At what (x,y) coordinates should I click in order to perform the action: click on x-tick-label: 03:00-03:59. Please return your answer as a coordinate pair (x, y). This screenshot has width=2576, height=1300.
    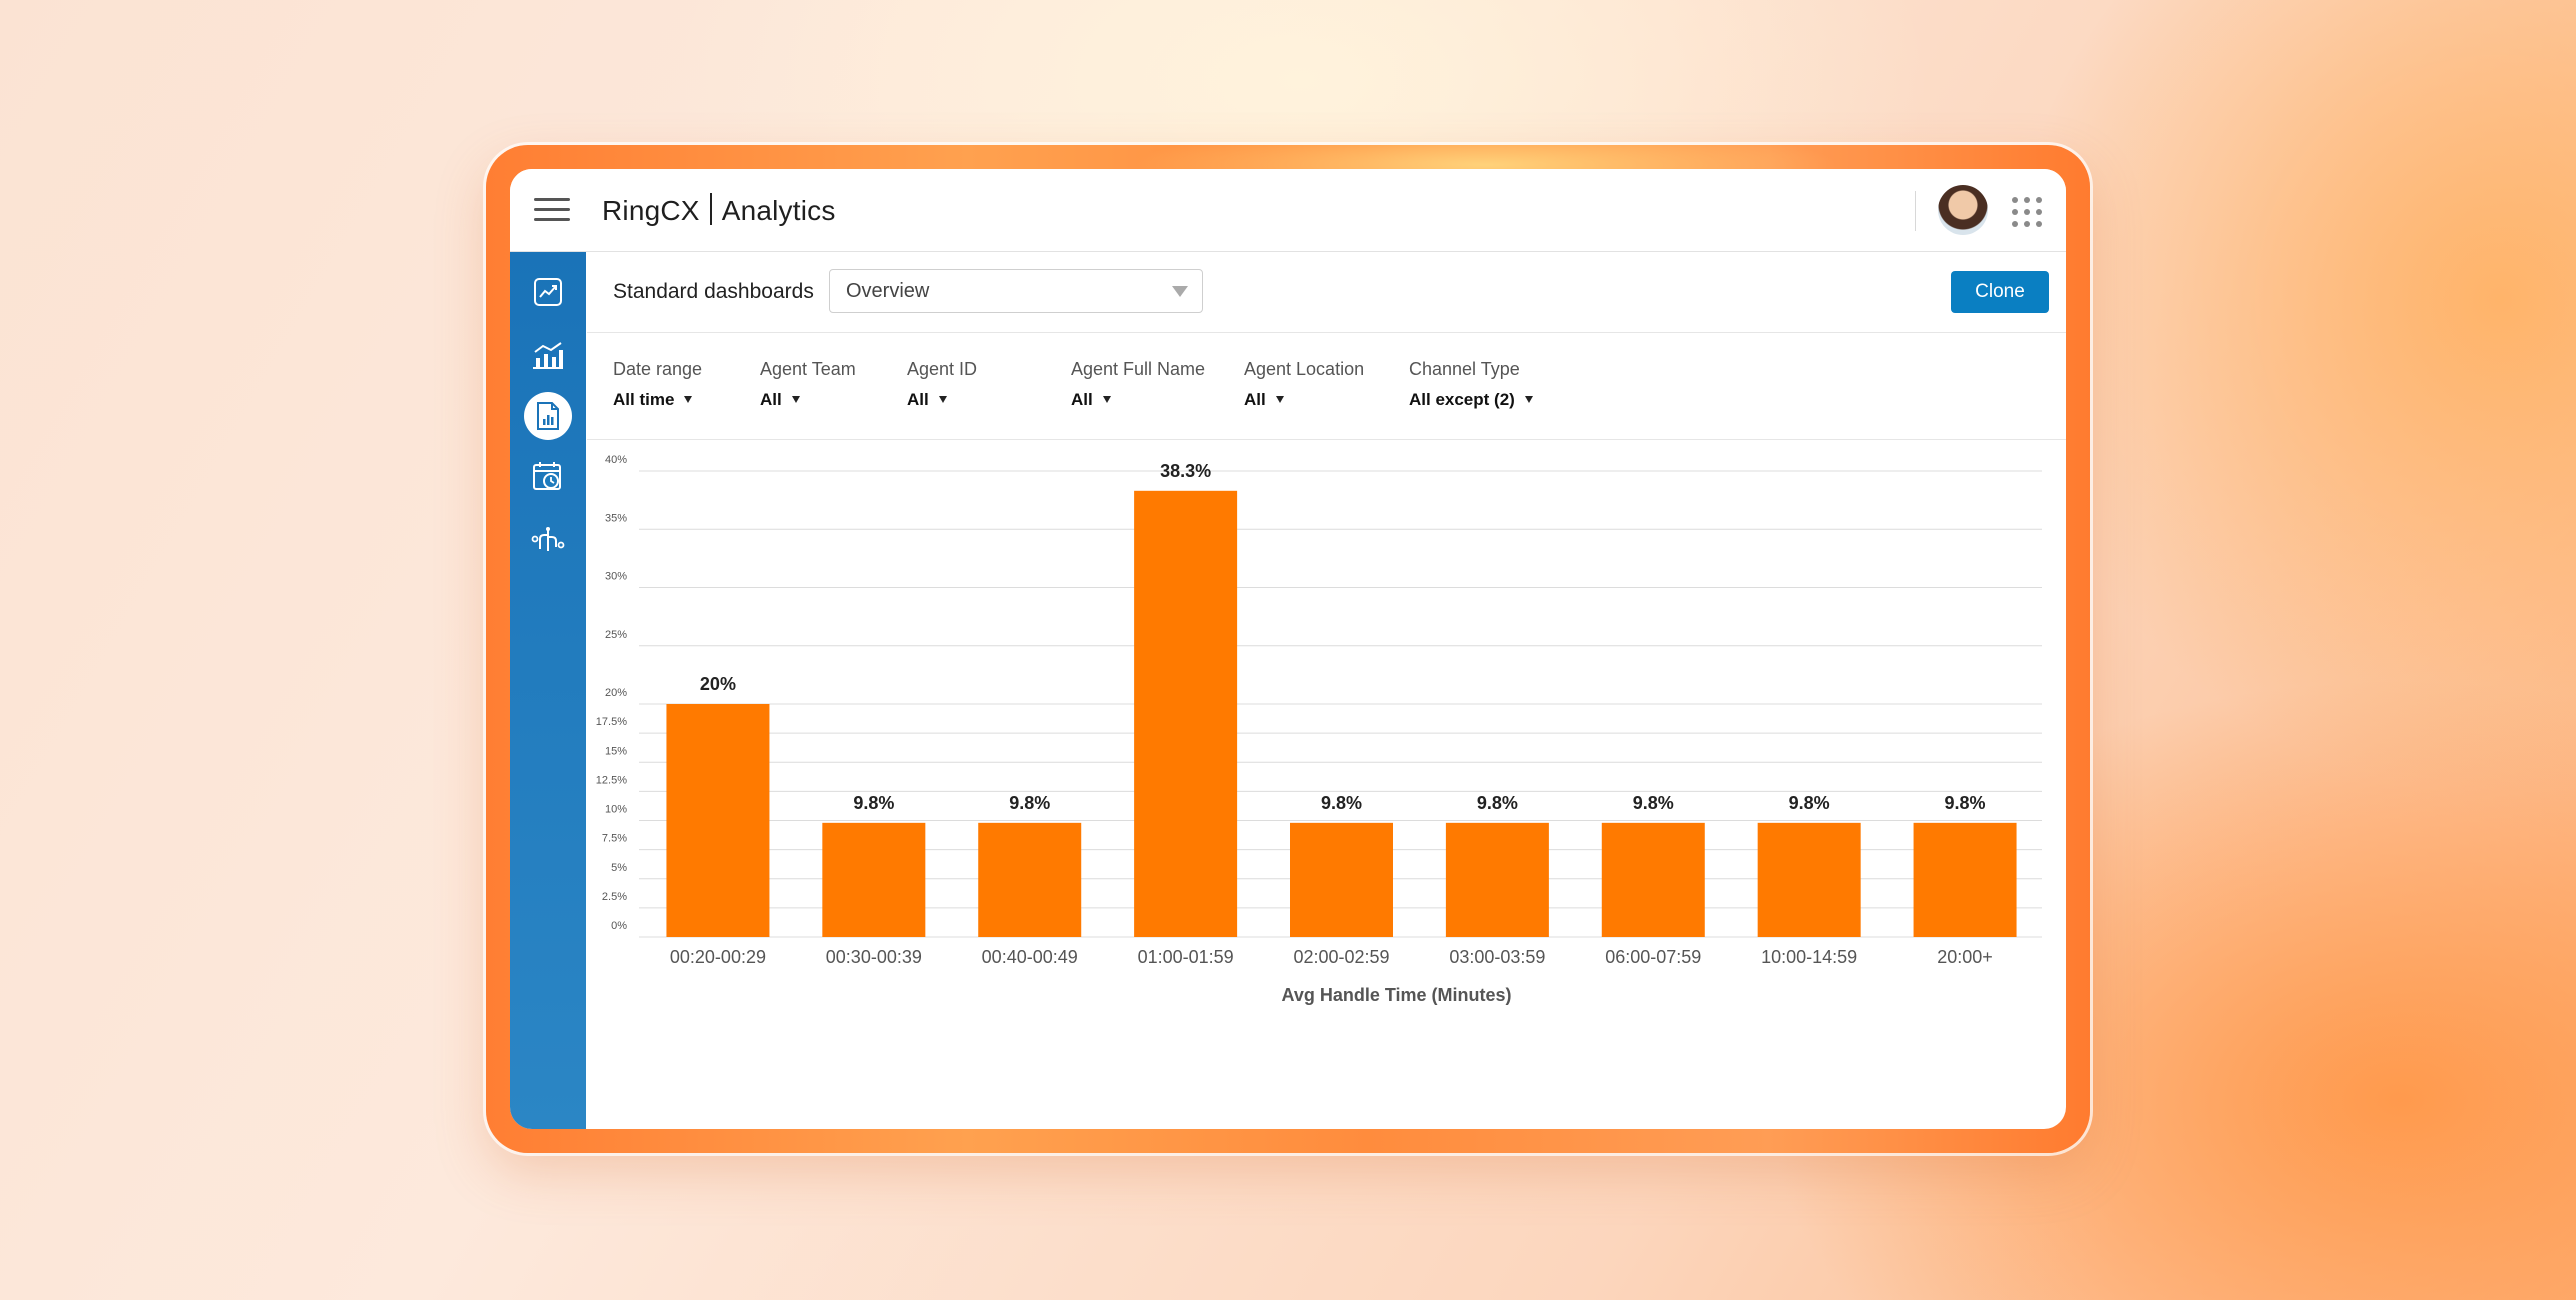
    Looking at the image, I should click on (1497, 957).